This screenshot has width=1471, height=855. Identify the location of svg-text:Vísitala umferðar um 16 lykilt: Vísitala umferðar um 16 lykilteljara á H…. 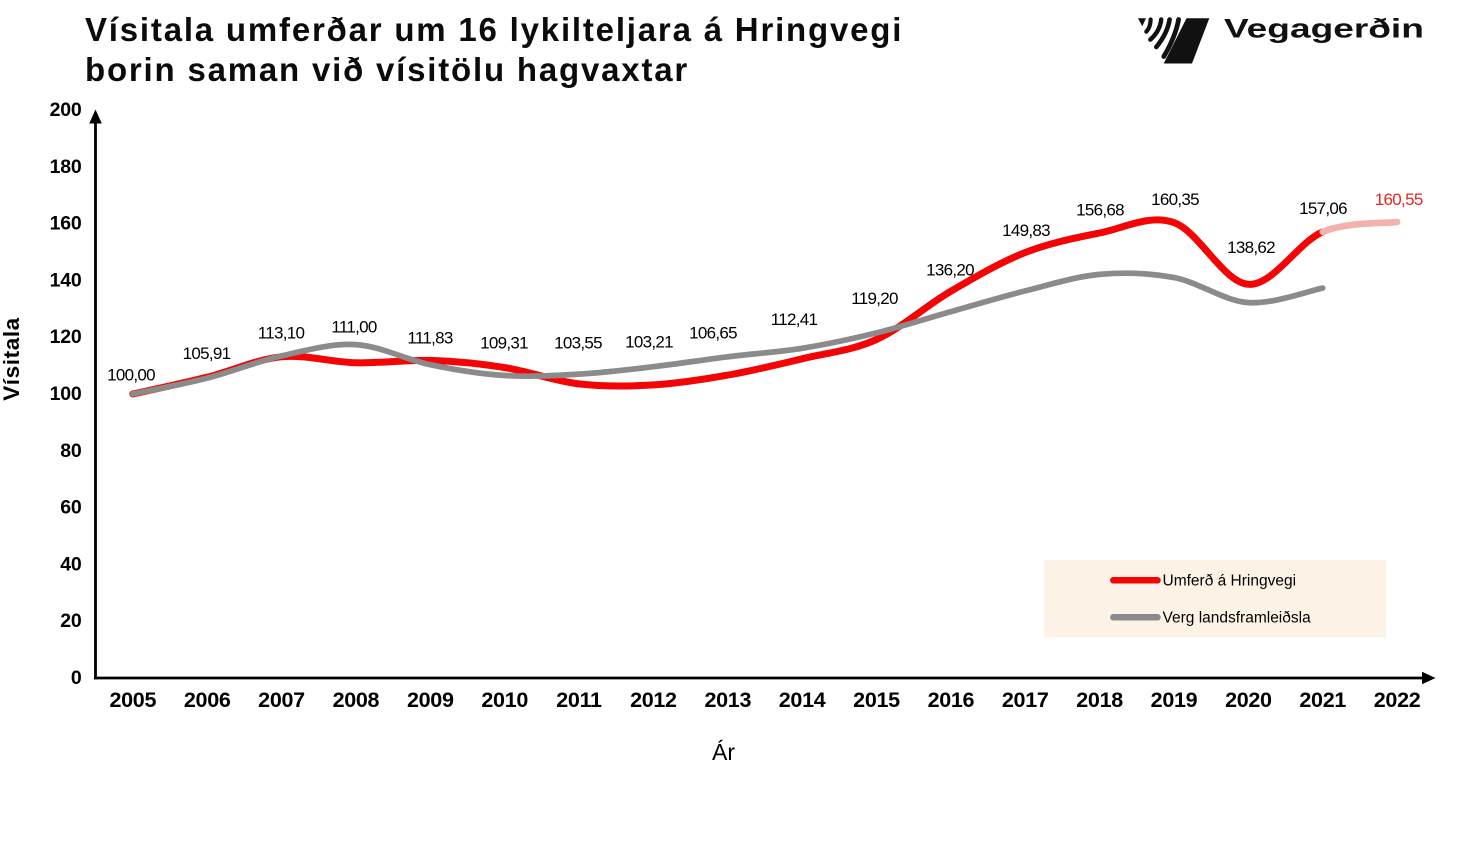
(494, 29).